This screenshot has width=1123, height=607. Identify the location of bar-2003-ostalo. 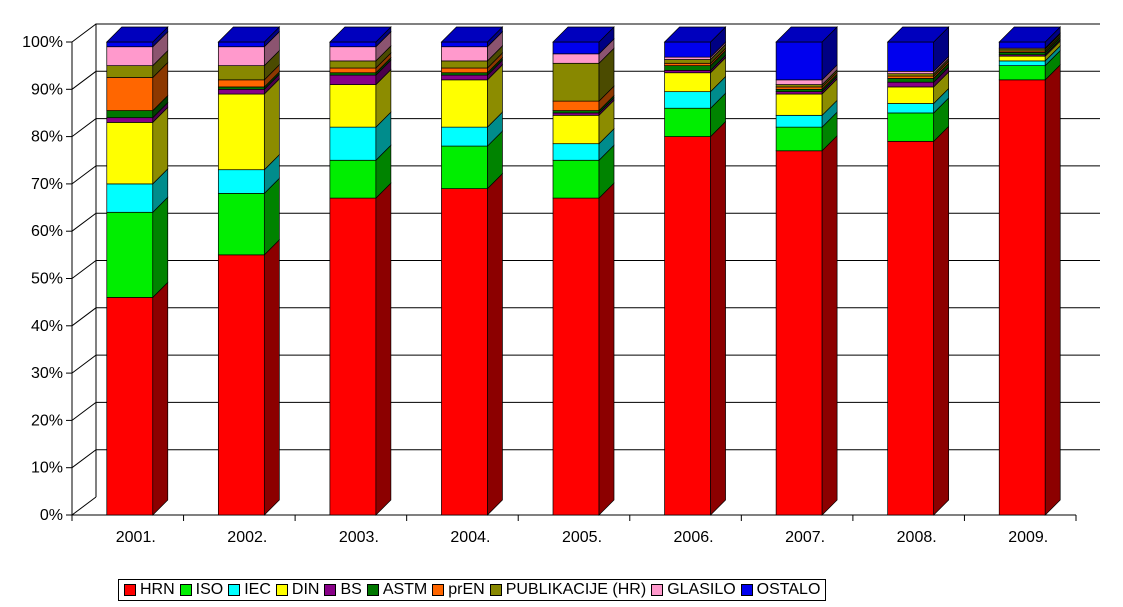
(353, 44).